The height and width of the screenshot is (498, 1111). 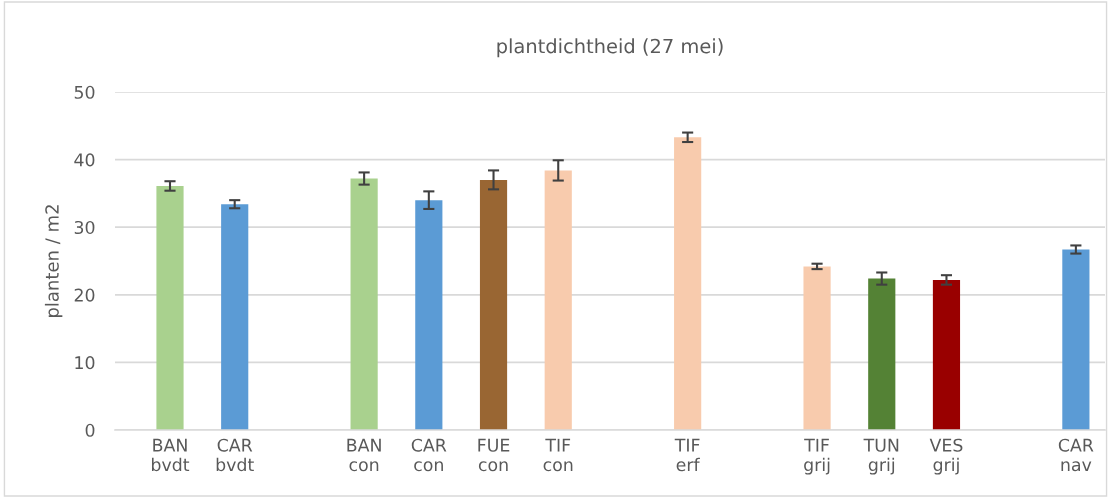 I want to click on y-tick-label: 50, so click(x=84, y=92).